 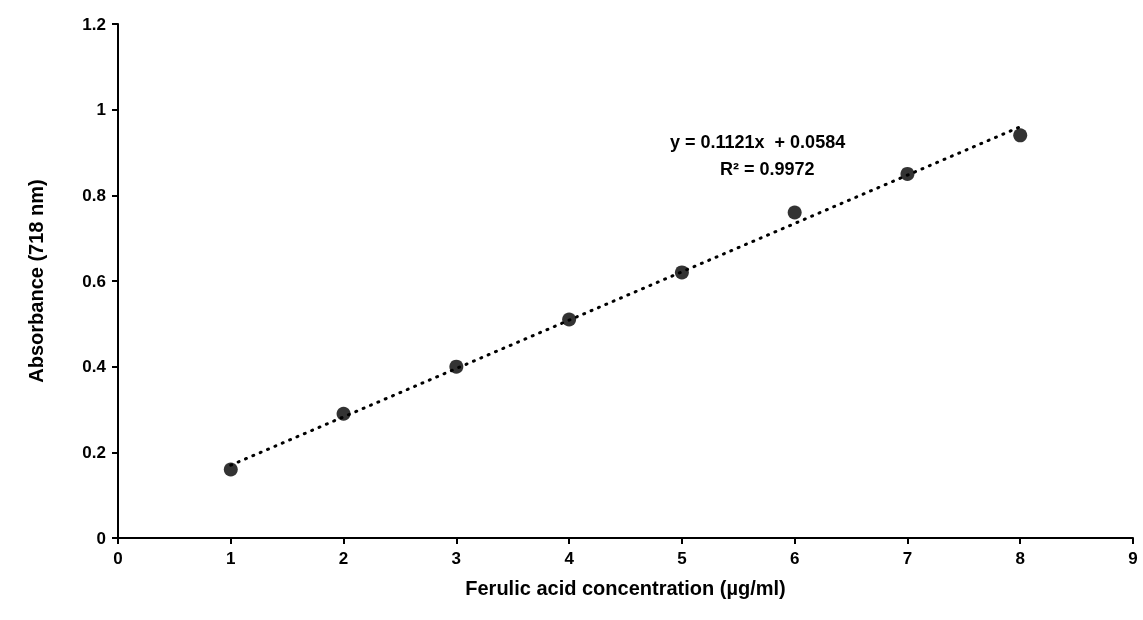 What do you see at coordinates (625, 588) in the screenshot?
I see `x-axis-title: Ferulic acid concentration (µg/ml)` at bounding box center [625, 588].